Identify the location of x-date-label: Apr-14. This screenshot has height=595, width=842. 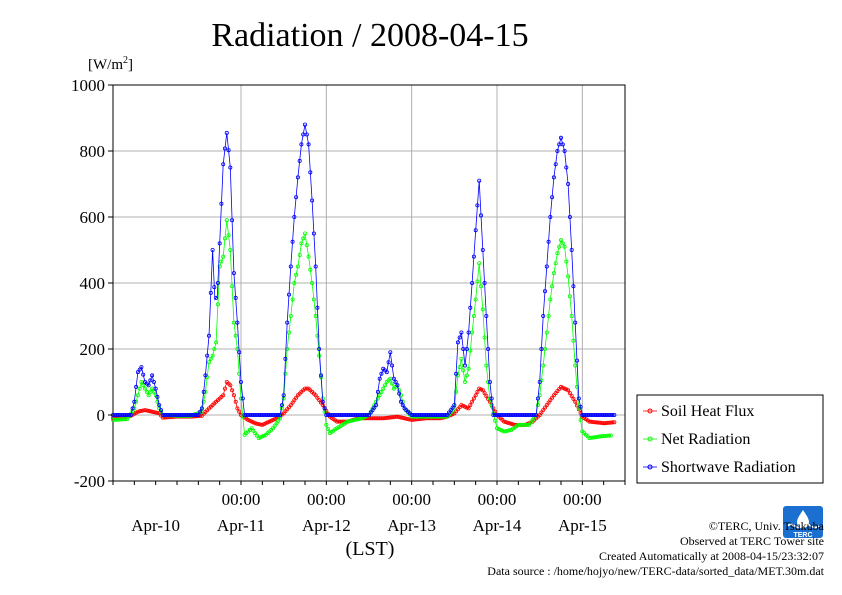
(497, 525).